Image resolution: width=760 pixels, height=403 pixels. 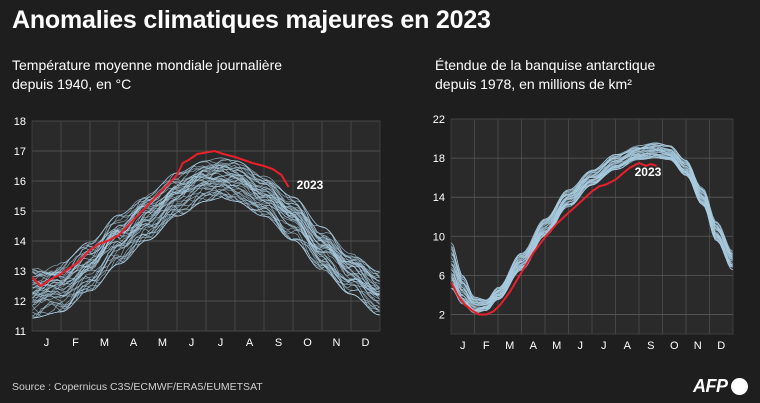 I want to click on y-tick-label: 17, so click(x=20, y=152).